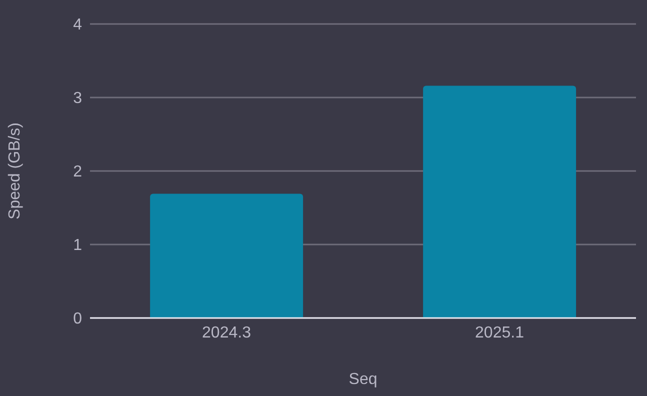 Image resolution: width=647 pixels, height=396 pixels. I want to click on y-tick-label: 4, so click(77, 25).